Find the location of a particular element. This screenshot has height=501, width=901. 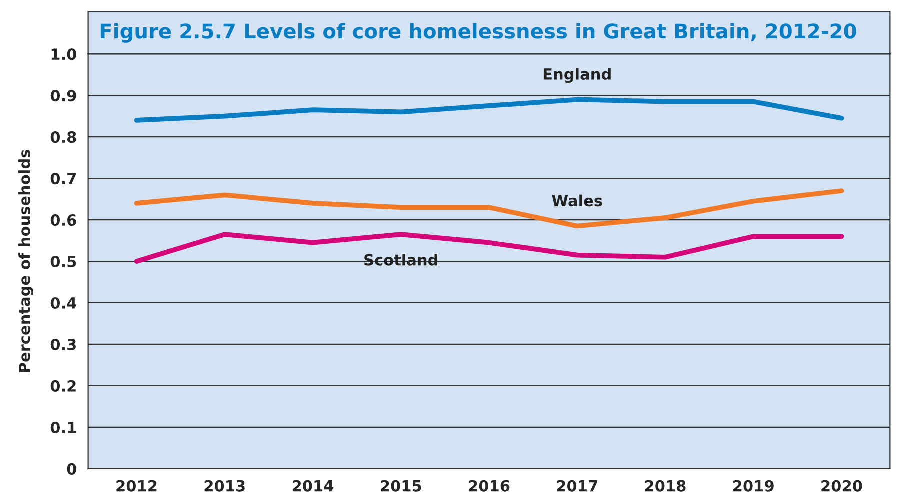

x-tick-label: 2018 is located at coordinates (665, 486).